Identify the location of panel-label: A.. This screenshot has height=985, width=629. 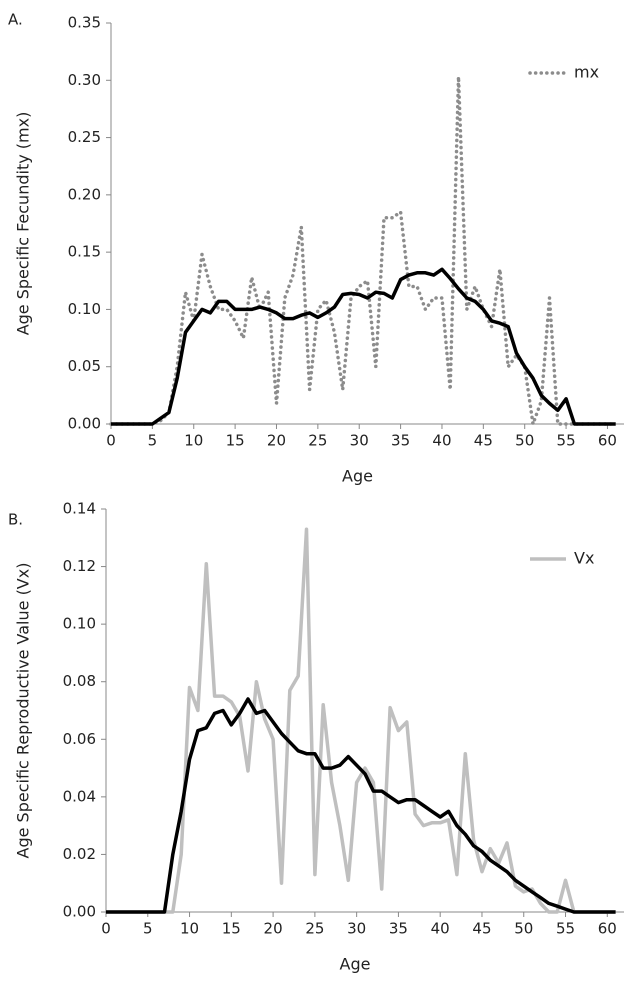
(15, 20).